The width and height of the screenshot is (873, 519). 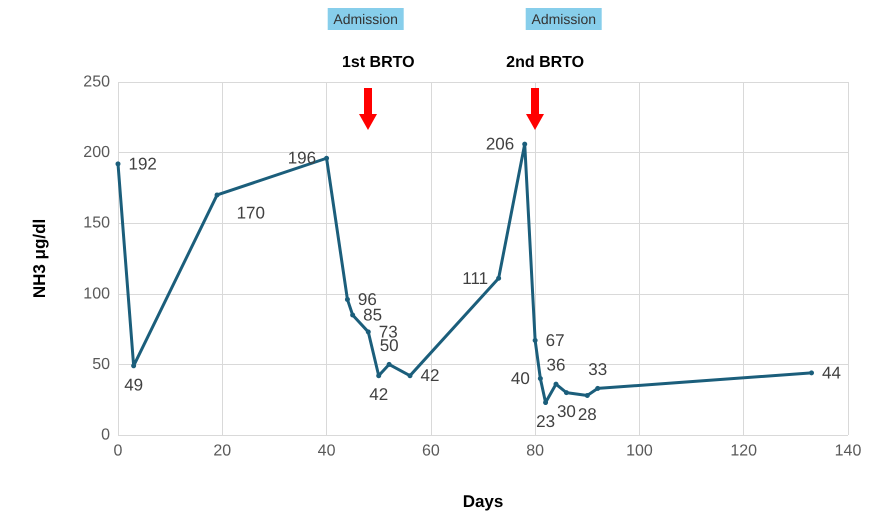 What do you see at coordinates (545, 63) in the screenshot?
I see `text: 2nd BRTO` at bounding box center [545, 63].